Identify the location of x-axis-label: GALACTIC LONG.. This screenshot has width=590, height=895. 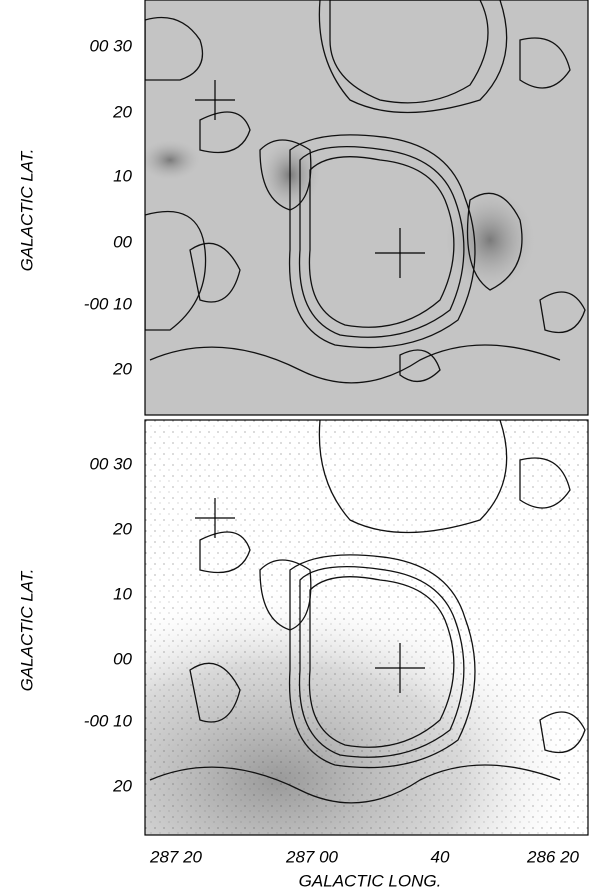
(370, 880).